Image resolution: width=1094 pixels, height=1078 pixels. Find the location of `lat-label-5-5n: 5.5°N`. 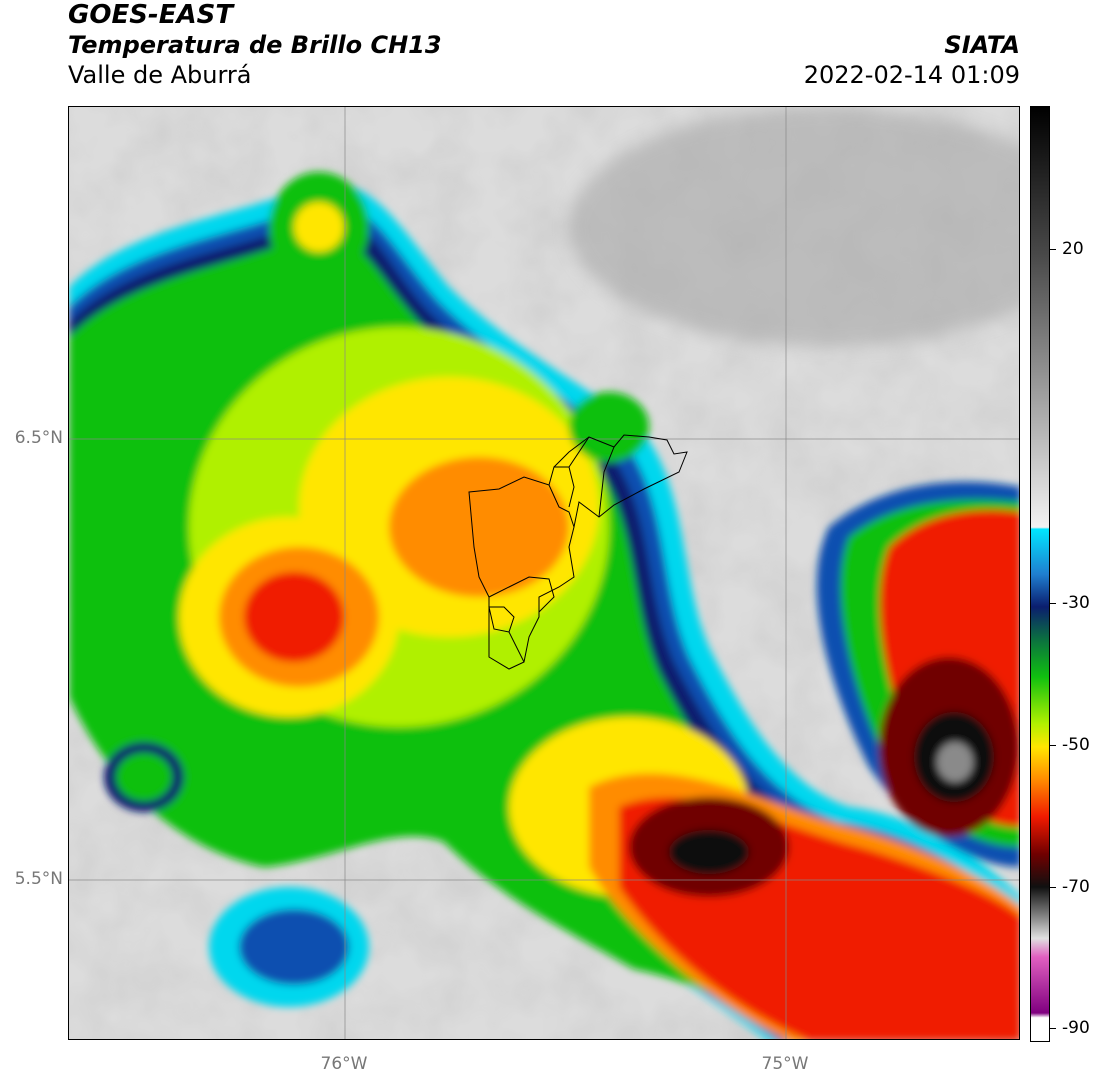

lat-label-5-5n: 5.5°N is located at coordinates (38, 879).